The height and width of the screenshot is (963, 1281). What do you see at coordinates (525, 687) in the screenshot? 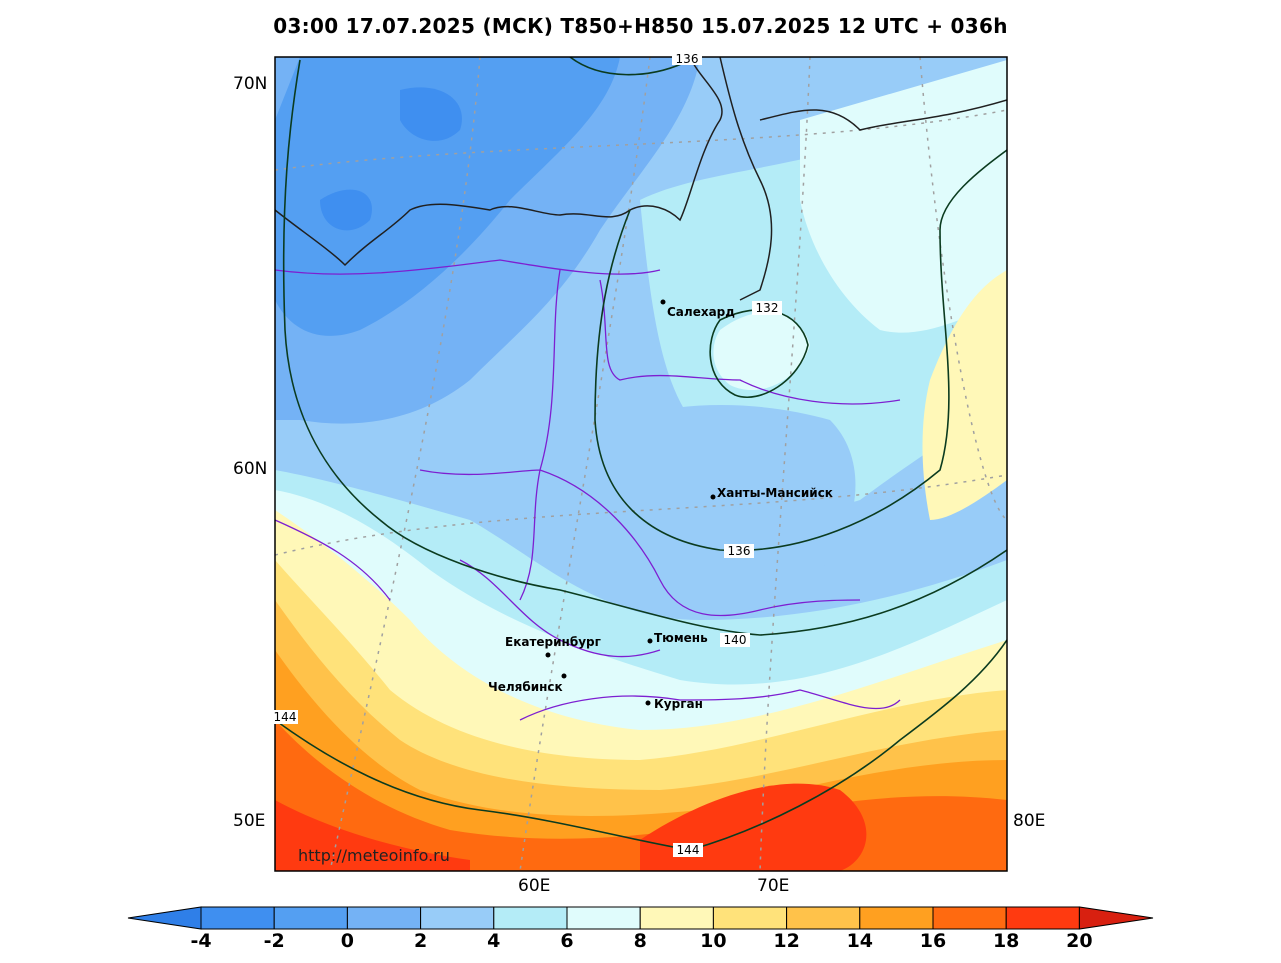
I see `city-label-chelyabinsk: Челябинск` at bounding box center [525, 687].